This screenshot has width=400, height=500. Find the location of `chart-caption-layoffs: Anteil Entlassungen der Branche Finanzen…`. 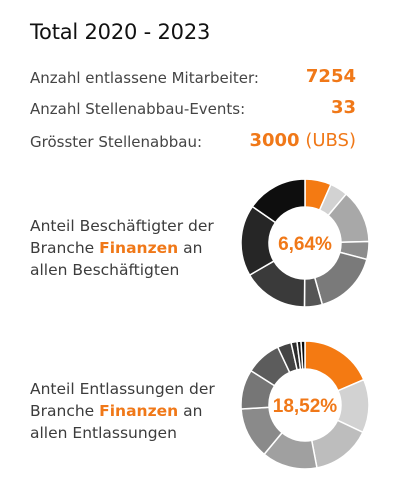

chart-caption-layoffs: Anteil Entlassungen der Branche Finanzen… is located at coordinates (135, 411).